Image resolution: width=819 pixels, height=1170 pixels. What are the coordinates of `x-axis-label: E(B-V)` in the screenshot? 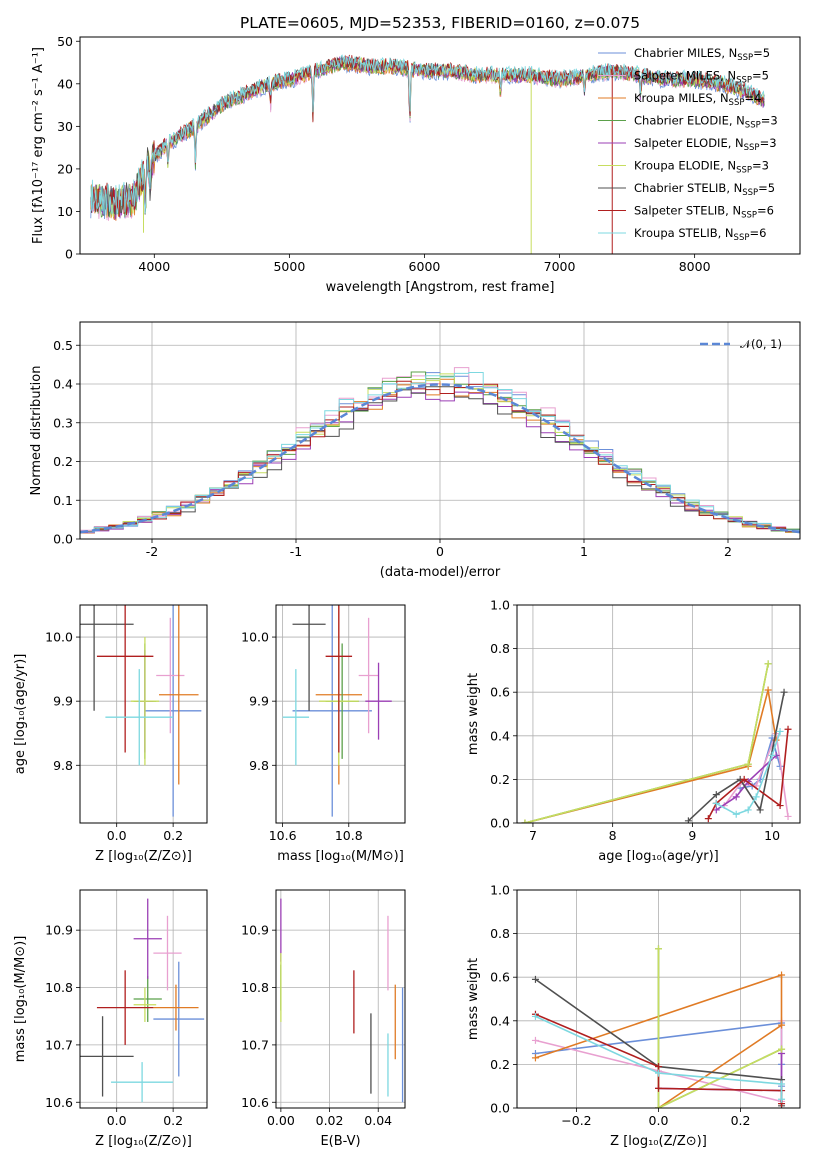 It's located at (340, 1141).